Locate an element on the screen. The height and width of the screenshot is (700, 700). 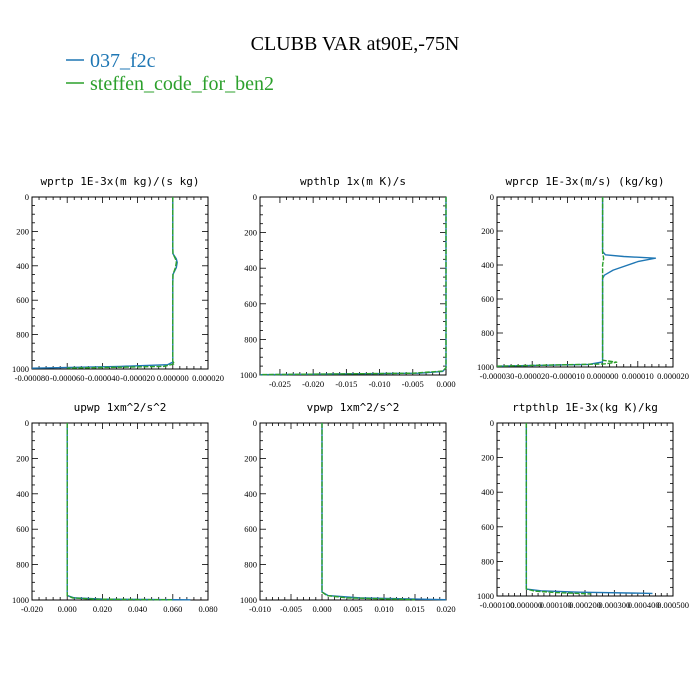
chart-title: wpthlp 1x(m K)/s is located at coordinates (353, 181).